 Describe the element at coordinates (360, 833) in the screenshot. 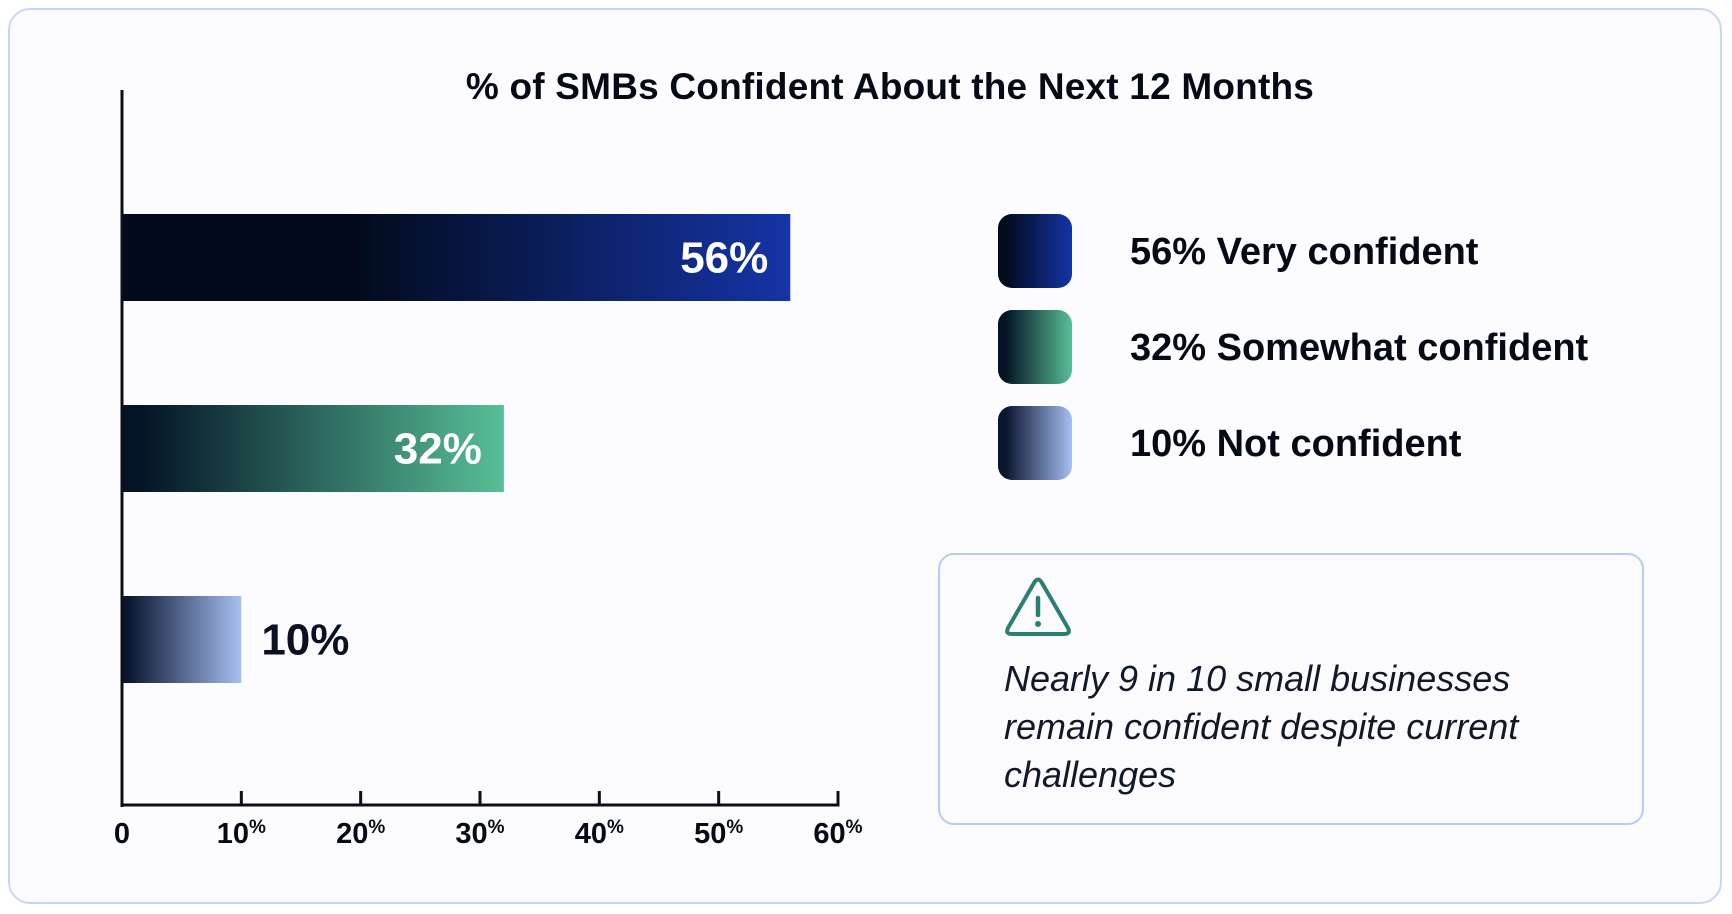

I see `x-tick-label-20: 20%` at that location.